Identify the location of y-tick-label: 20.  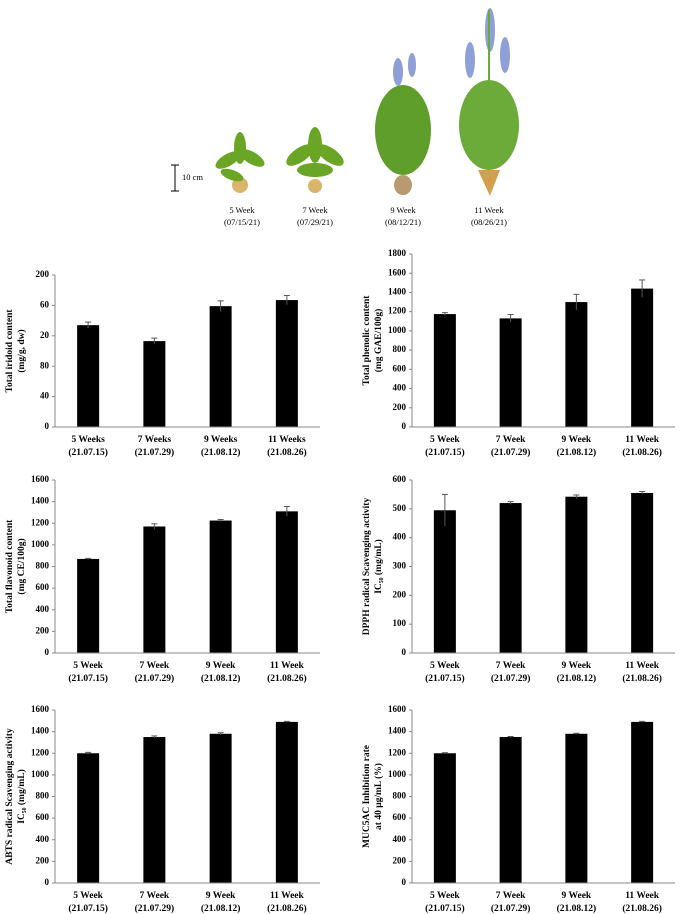
(45, 335).